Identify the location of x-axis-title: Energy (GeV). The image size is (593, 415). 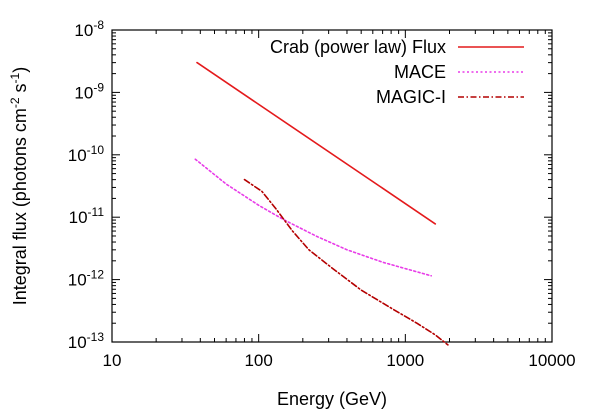
(332, 399).